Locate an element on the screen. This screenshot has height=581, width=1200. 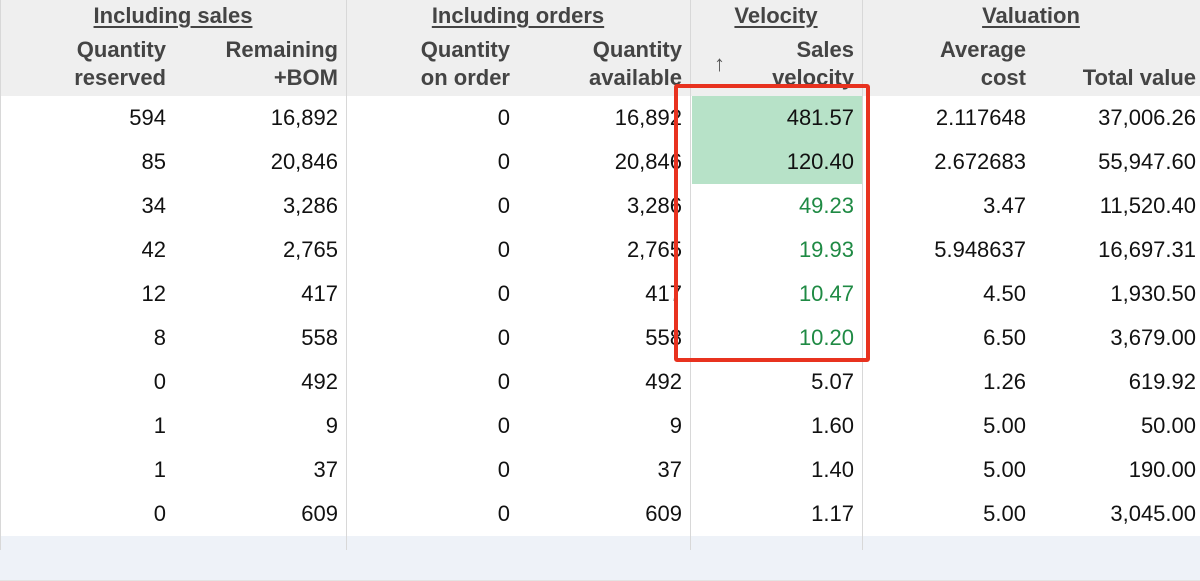
cell-total-value: 16,697.31 is located at coordinates (1147, 249).